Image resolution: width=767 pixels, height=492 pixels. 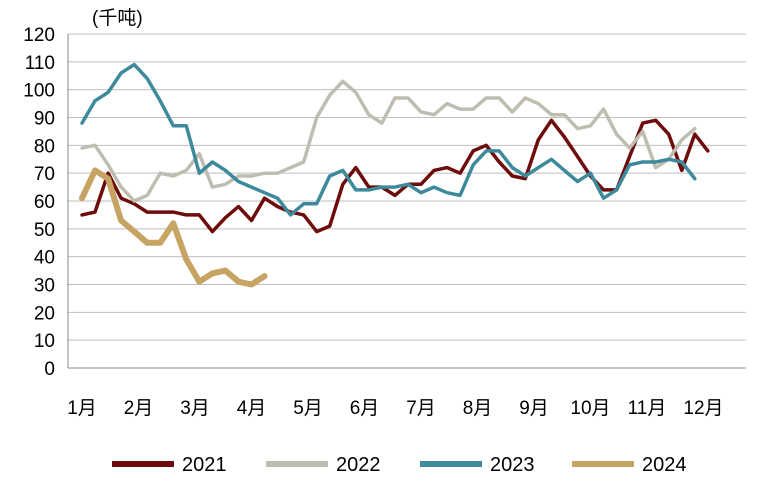 I want to click on x-tick-label: 5月, so click(x=308, y=408).